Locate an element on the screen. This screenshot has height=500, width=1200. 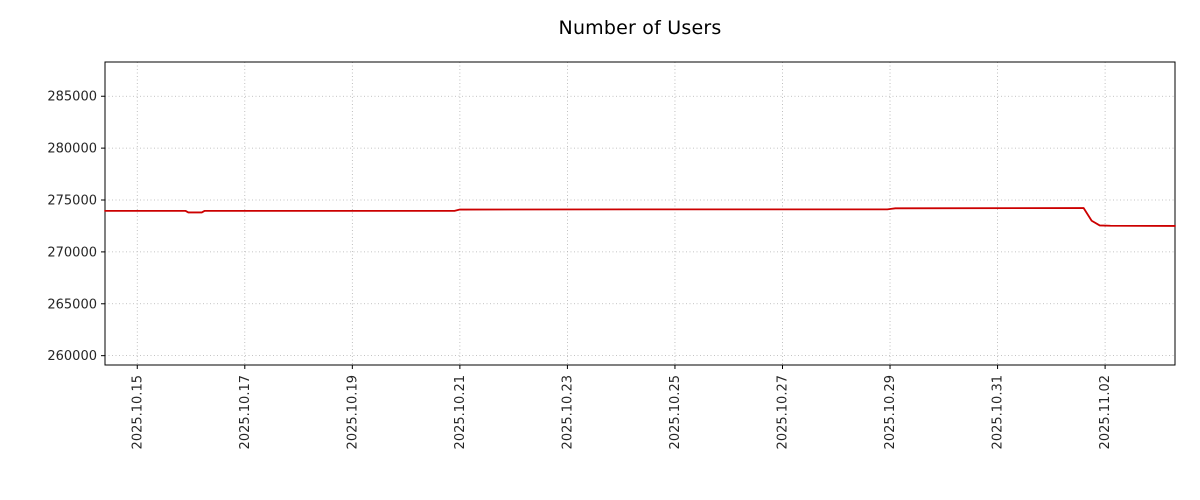
x-tick-label: 2025.10.21 is located at coordinates (460, 412).